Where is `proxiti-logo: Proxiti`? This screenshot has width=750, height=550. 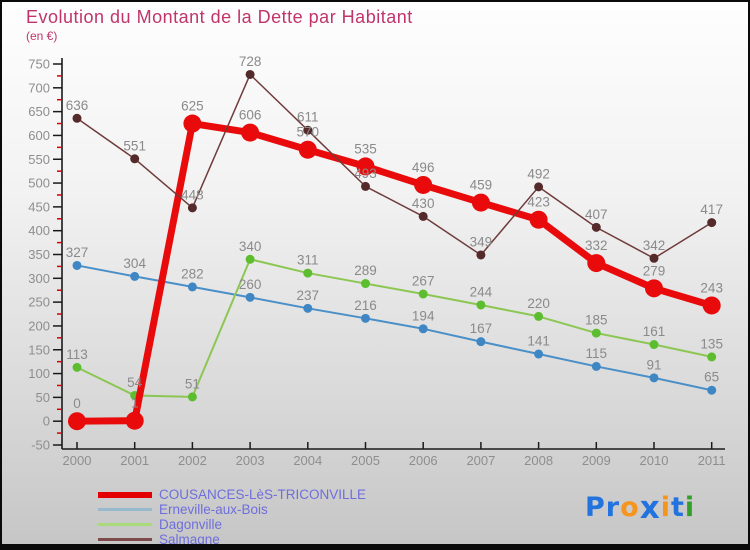 proxiti-logo: Proxiti is located at coordinates (640, 508).